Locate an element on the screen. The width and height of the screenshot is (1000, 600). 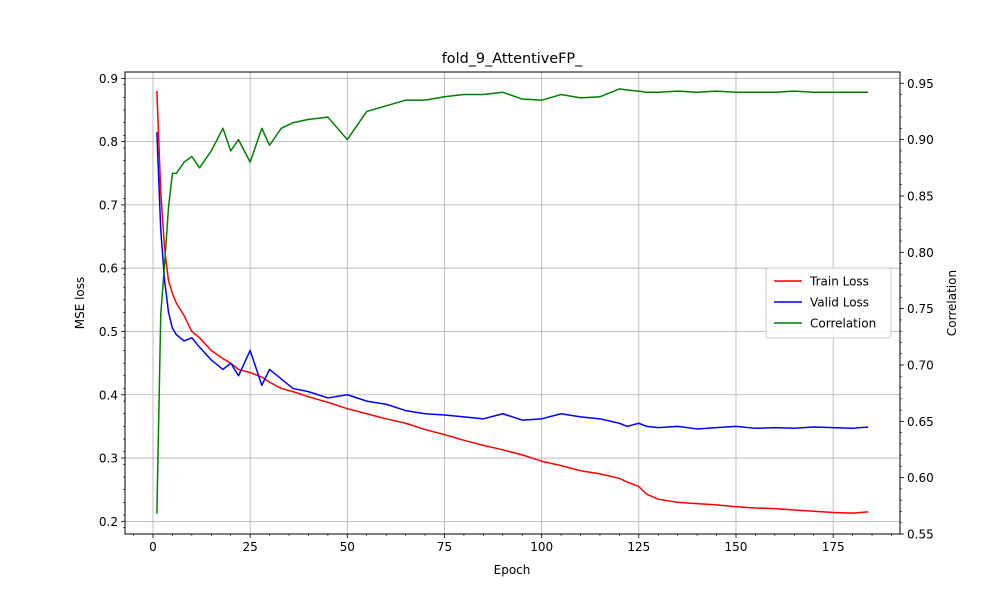
chart-title: fold_9_AttentiveFP_ is located at coordinates (512, 59).